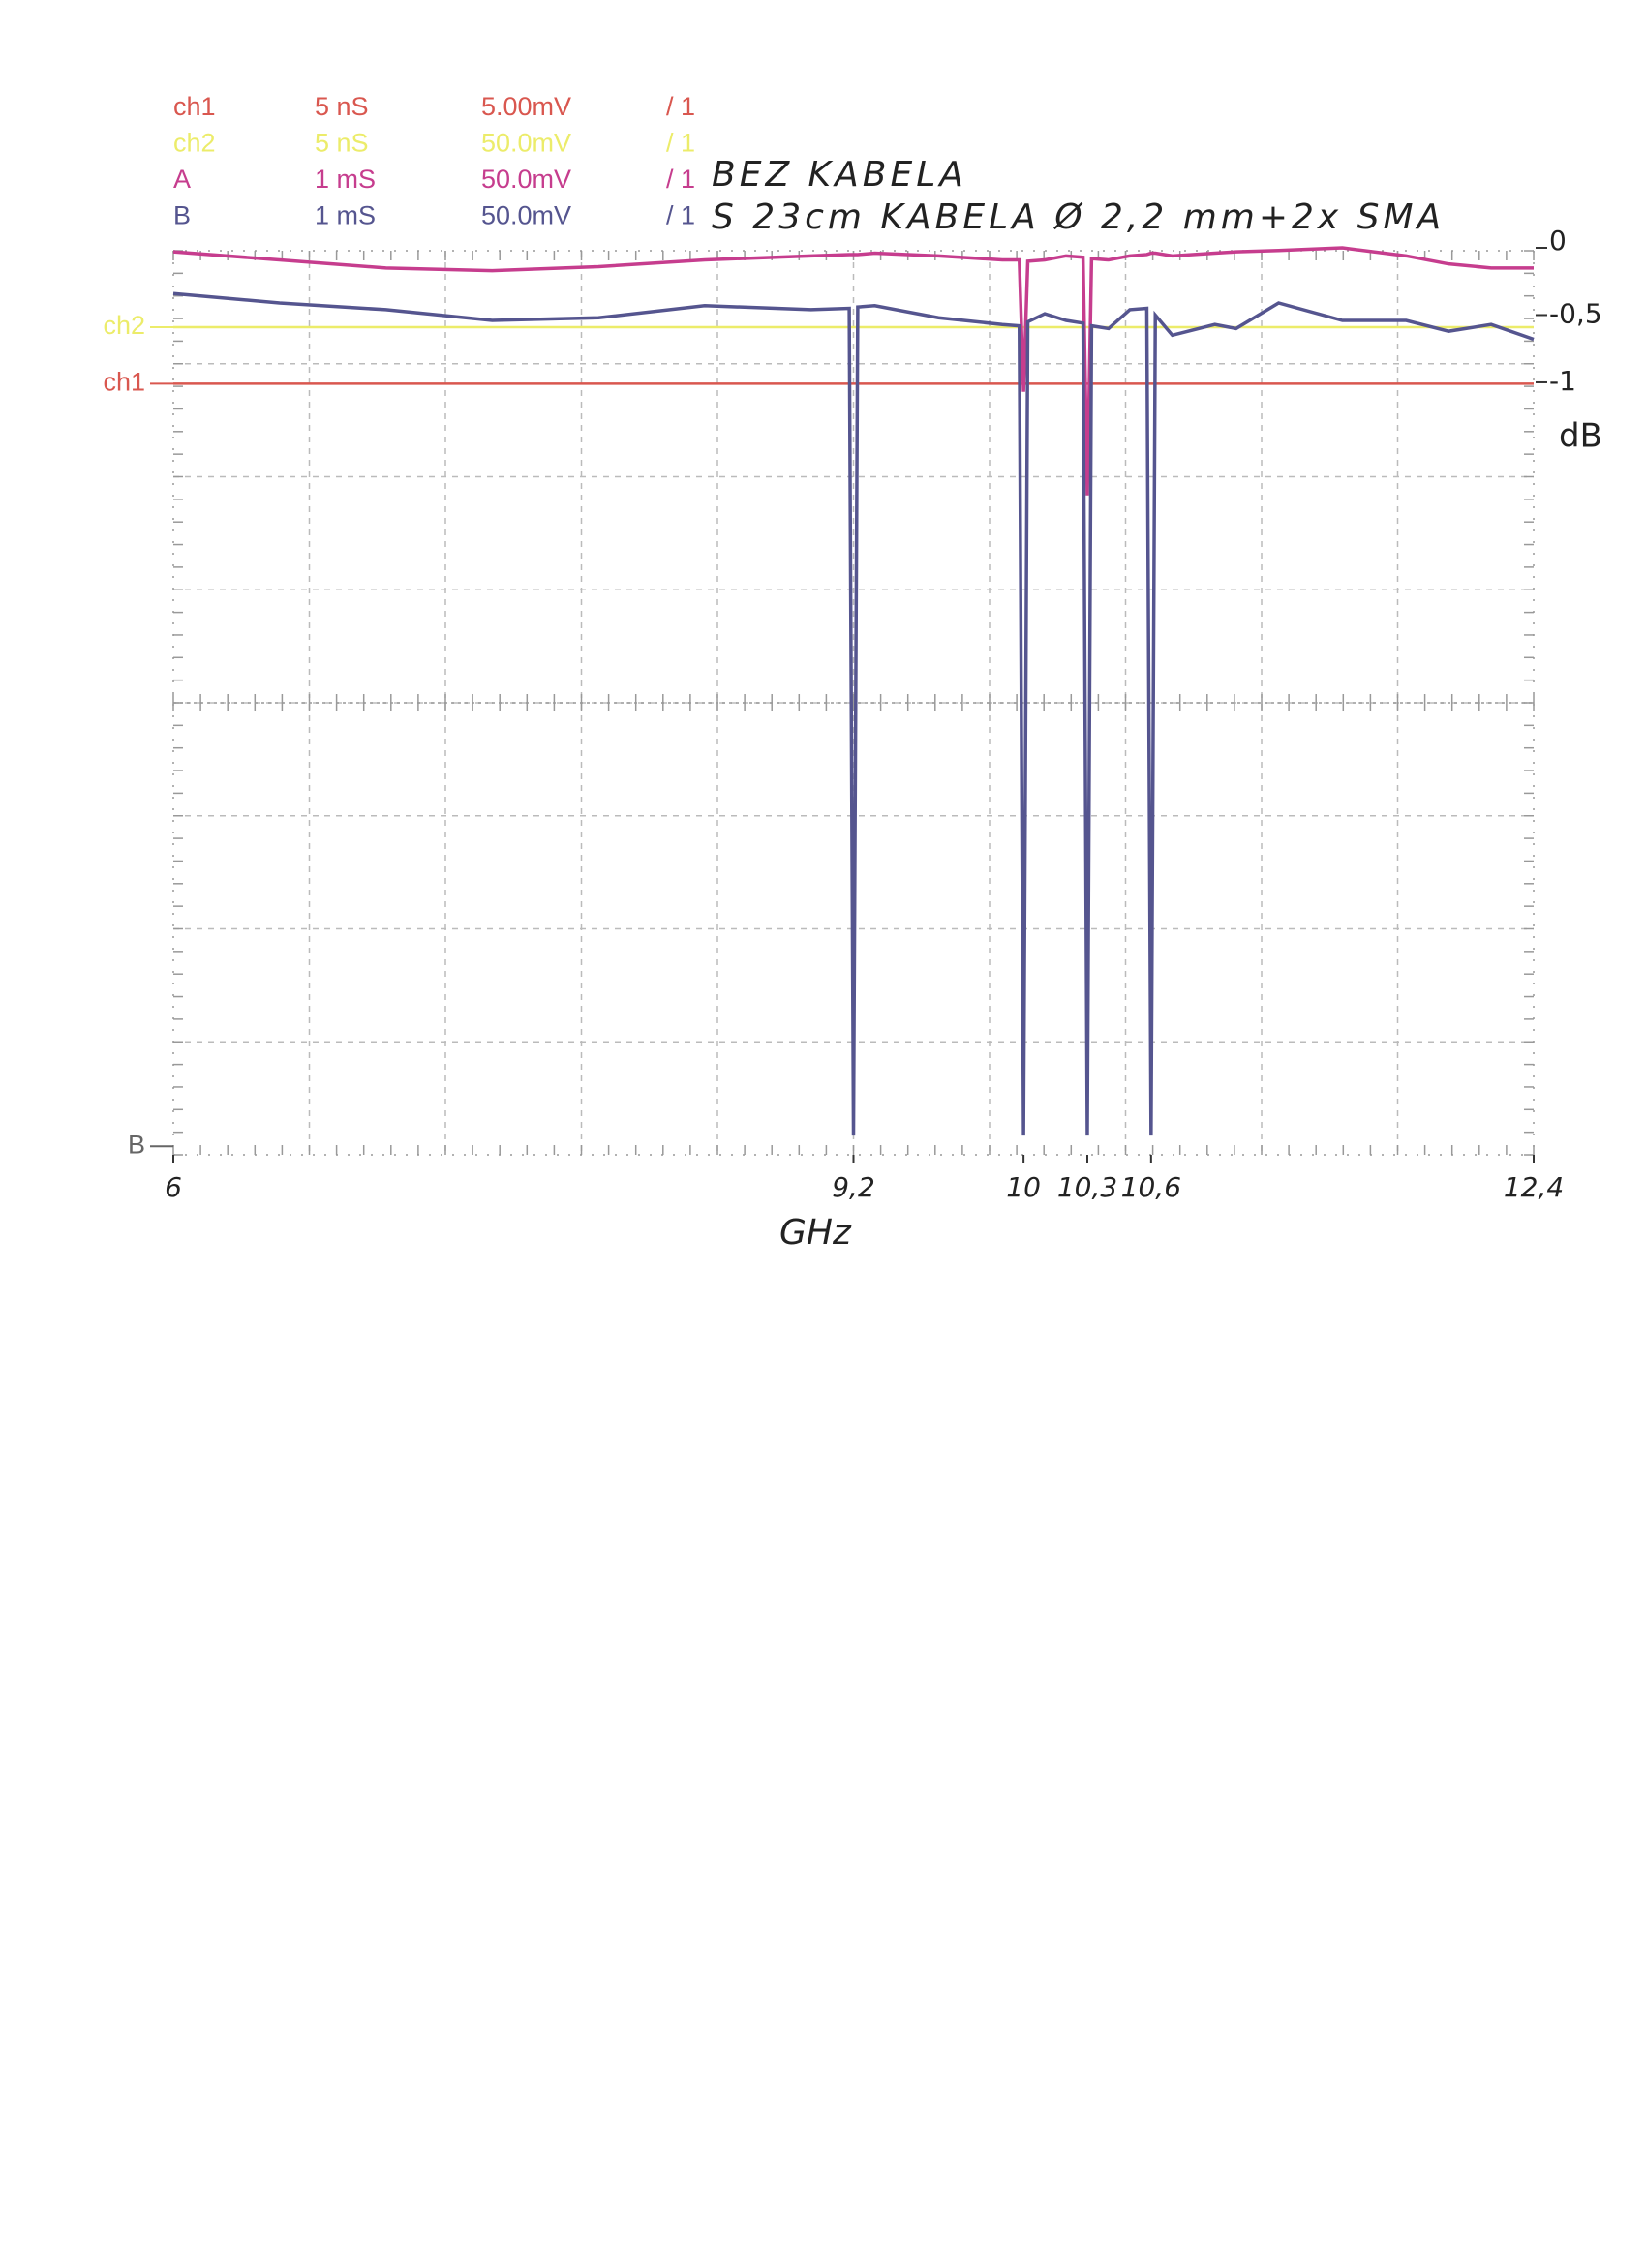 The image size is (1646, 2268). I want to click on marker-label: B, so click(137, 1144).